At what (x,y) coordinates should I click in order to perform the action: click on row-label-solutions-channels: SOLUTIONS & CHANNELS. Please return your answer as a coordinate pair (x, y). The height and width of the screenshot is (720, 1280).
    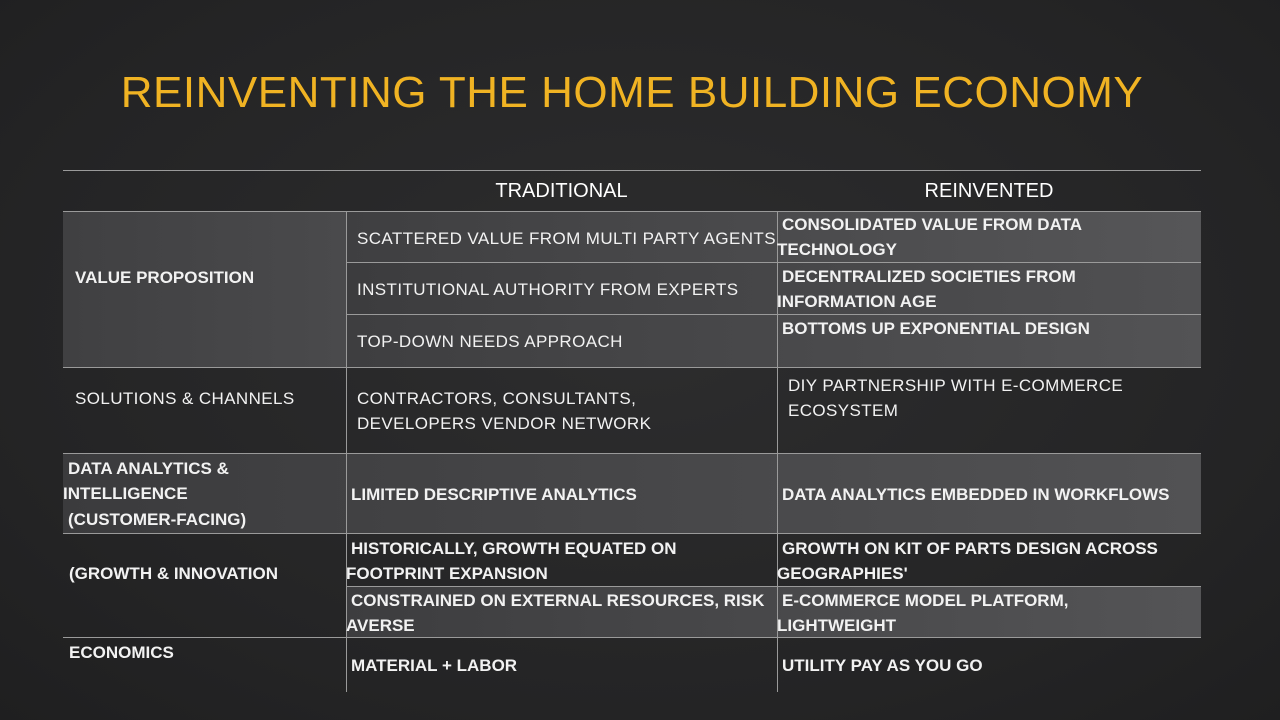
    Looking at the image, I should click on (185, 398).